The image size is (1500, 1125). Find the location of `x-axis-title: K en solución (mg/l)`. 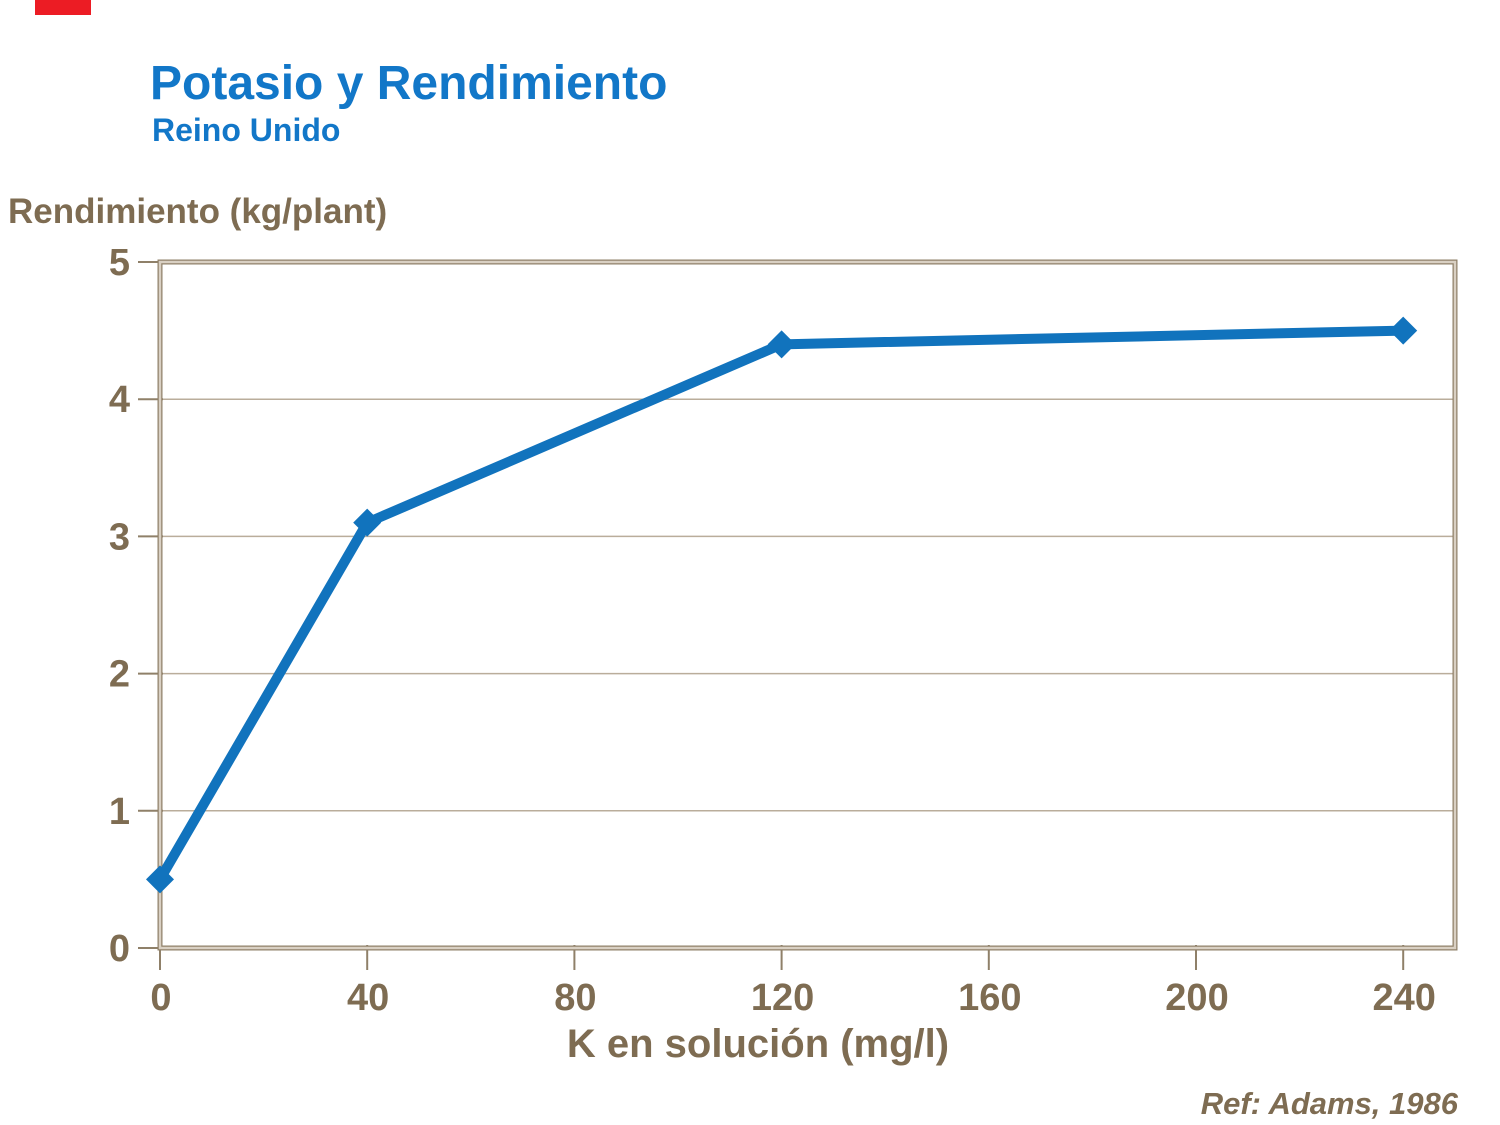

x-axis-title: K en solución (mg/l) is located at coordinates (758, 1044).